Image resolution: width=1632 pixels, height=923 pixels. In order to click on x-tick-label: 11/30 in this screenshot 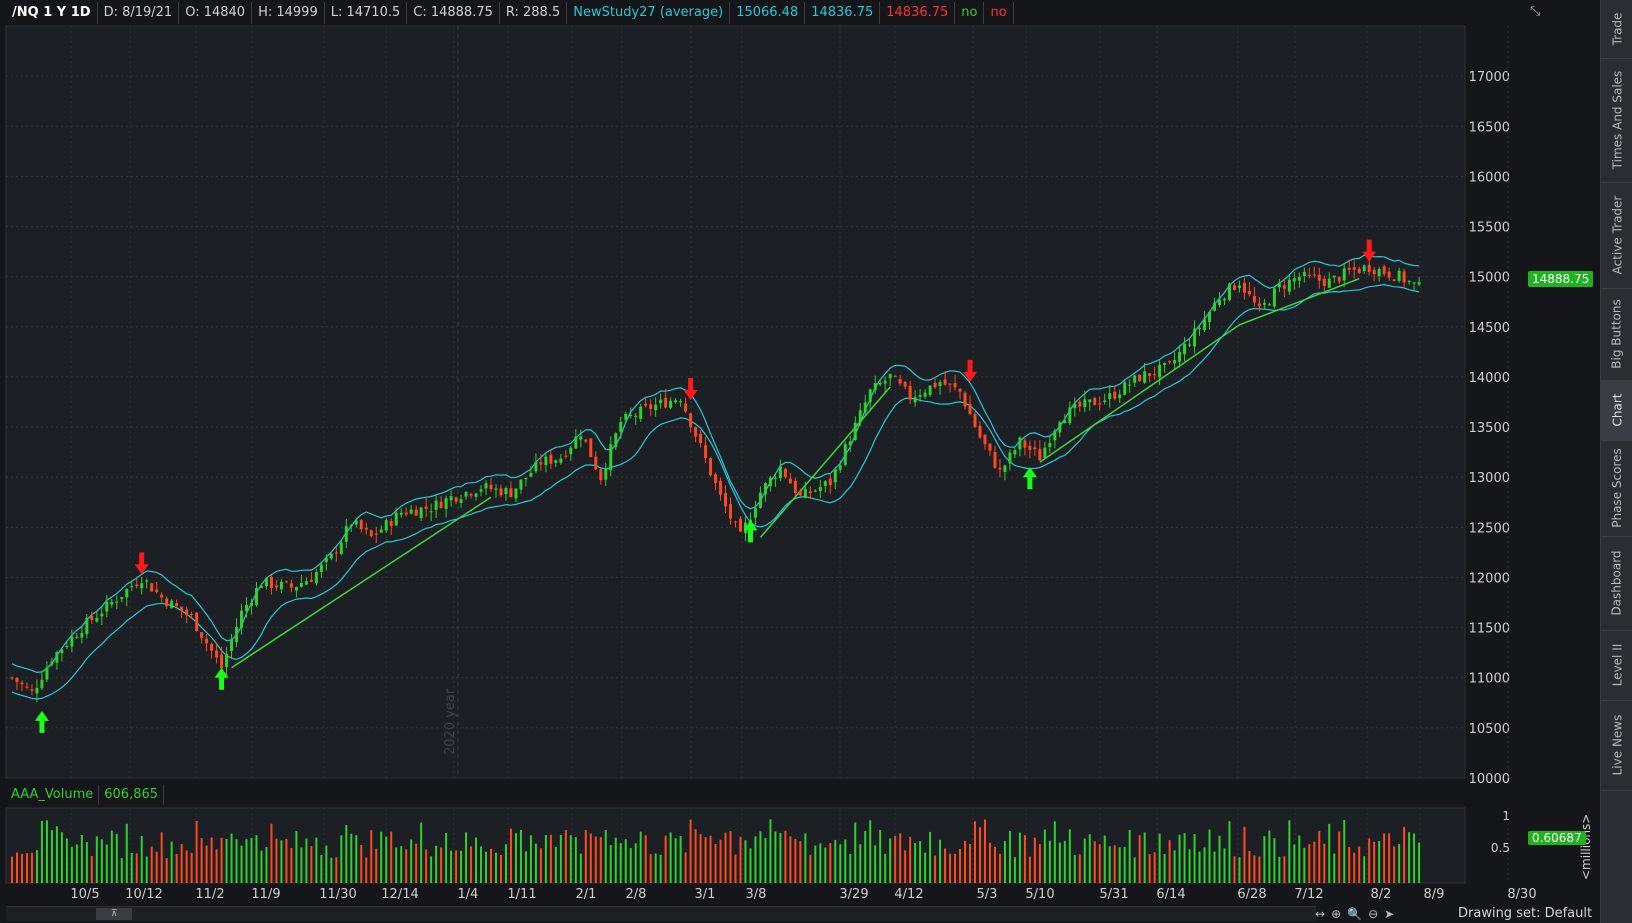, I will do `click(337, 894)`.